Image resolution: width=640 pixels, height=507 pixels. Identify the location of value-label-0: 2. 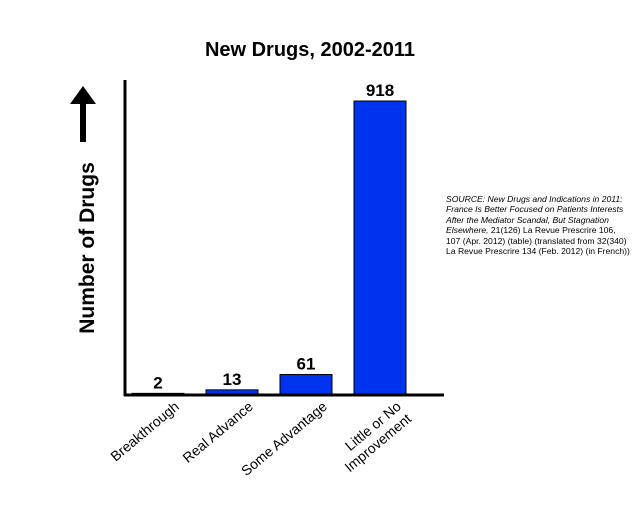
(157, 382).